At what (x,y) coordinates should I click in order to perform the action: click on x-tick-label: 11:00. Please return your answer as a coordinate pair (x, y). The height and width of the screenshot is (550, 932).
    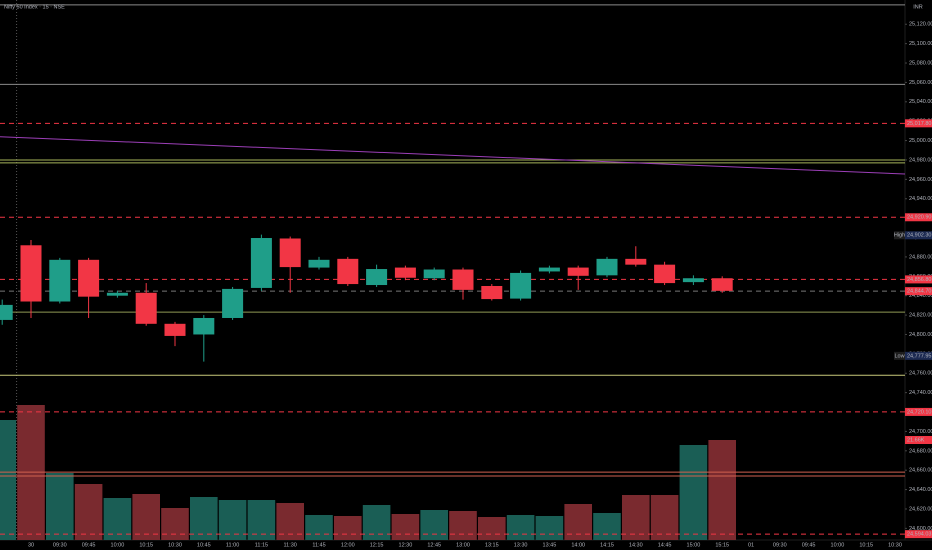
    Looking at the image, I should click on (232, 545).